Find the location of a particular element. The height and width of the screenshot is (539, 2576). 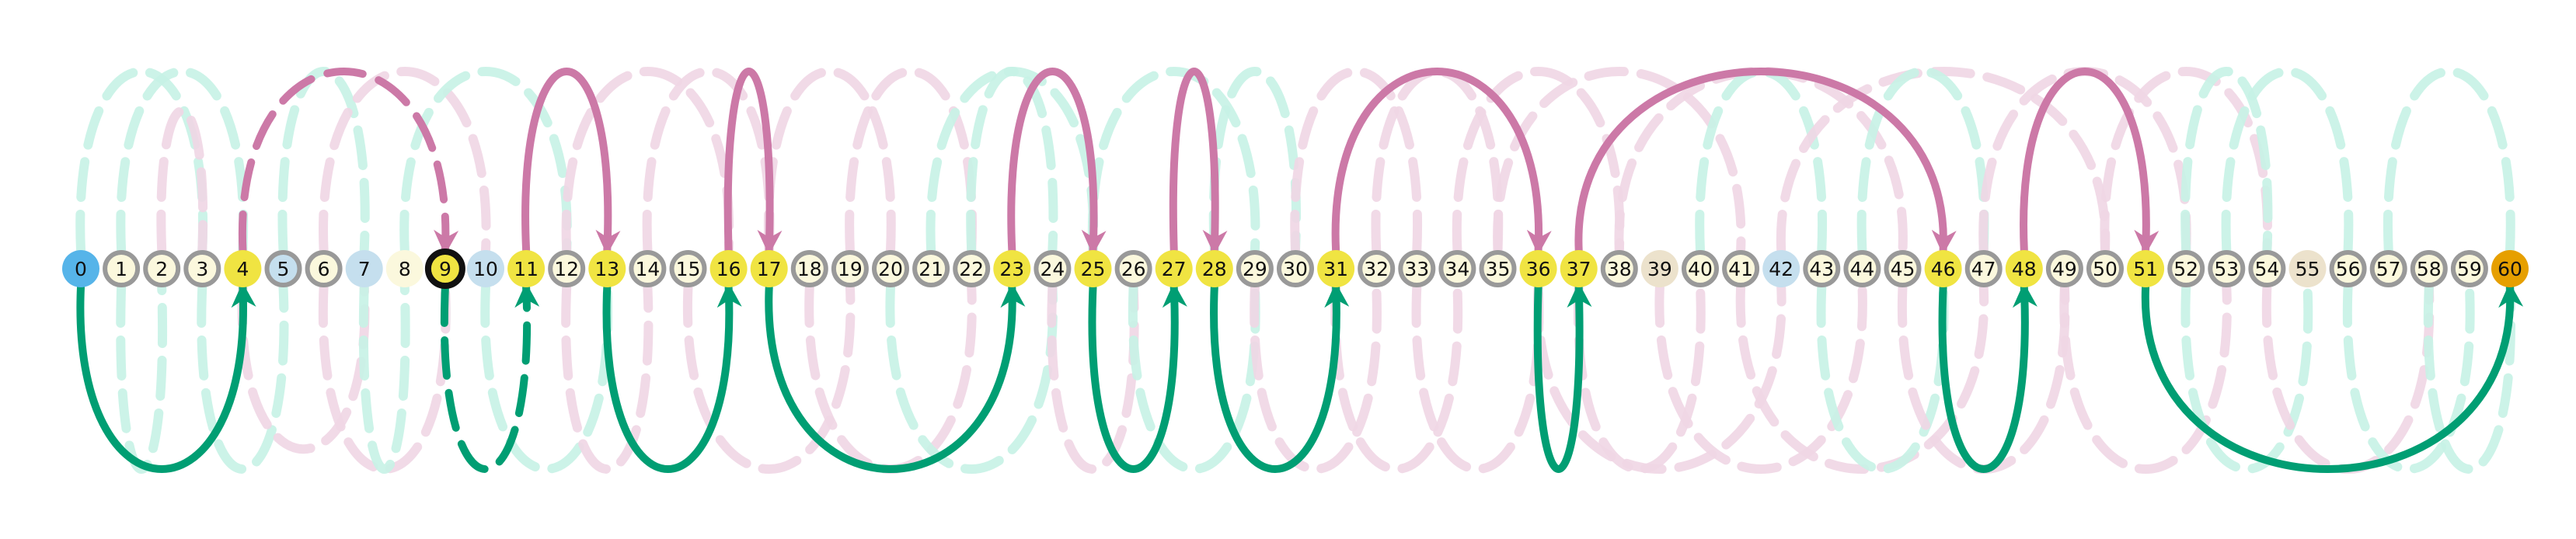

node-label: 18 is located at coordinates (809, 269).